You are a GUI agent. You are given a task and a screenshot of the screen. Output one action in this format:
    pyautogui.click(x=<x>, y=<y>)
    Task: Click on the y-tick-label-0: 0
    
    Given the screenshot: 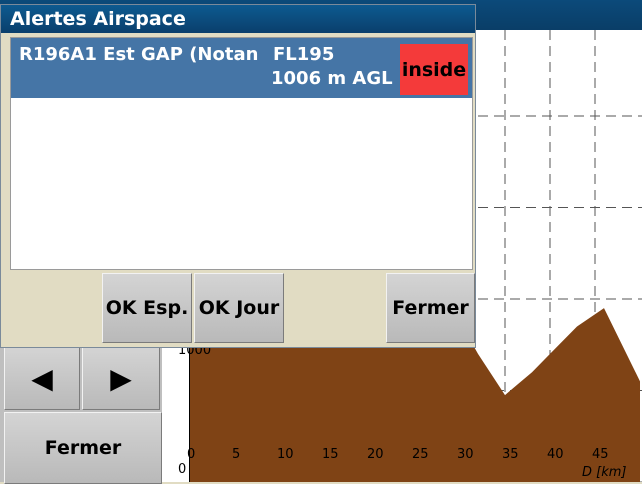 What is the action you would take?
    pyautogui.click(x=182, y=469)
    